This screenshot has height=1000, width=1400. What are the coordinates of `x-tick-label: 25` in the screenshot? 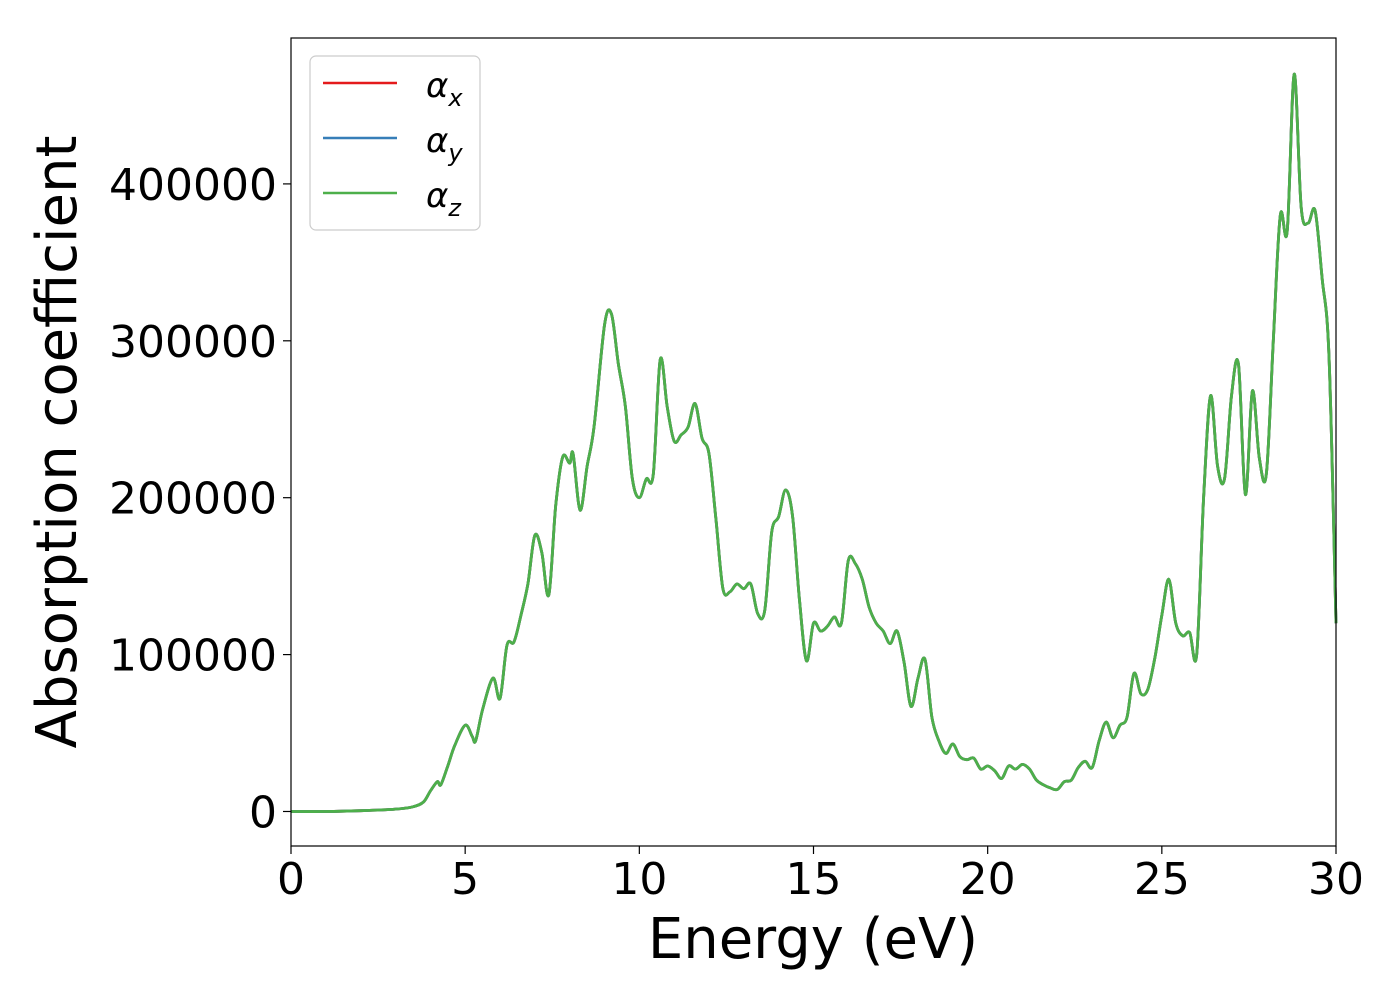 It's located at (1162, 879).